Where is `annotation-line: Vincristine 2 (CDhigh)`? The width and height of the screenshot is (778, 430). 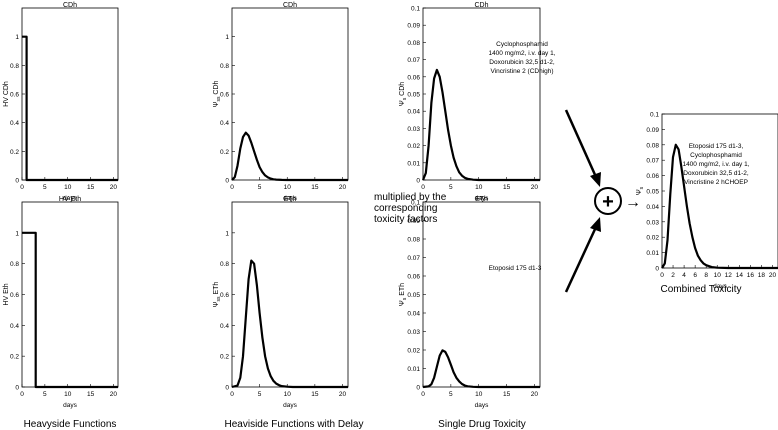 annotation-line: Vincristine 2 (CDhigh) is located at coordinates (521, 71).